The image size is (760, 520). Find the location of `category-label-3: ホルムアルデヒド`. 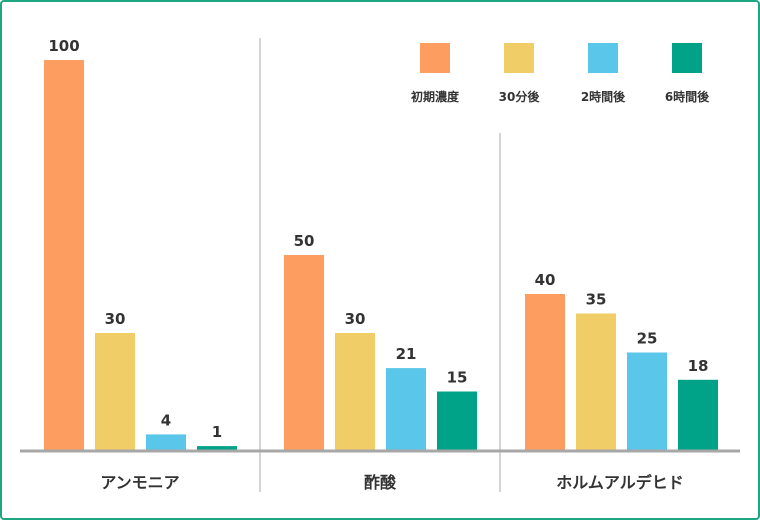

category-label-3: ホルムアルデヒド is located at coordinates (620, 482).